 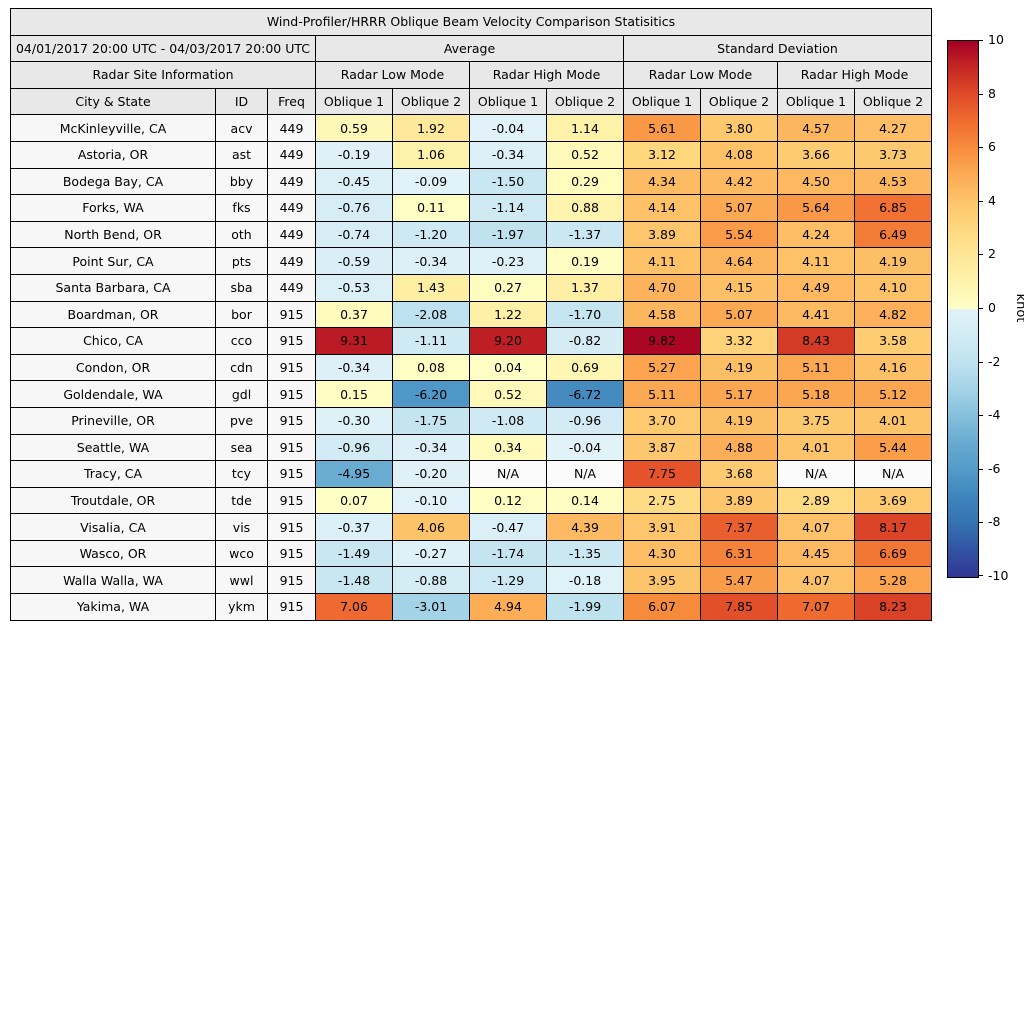 I want to click on value-cell: -0.18, so click(x=585, y=580).